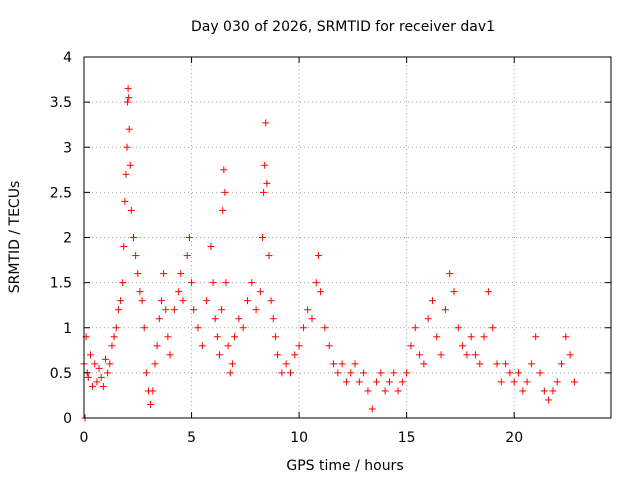 The width and height of the screenshot is (640, 485). I want to click on x-tick-label: 15, so click(407, 438).